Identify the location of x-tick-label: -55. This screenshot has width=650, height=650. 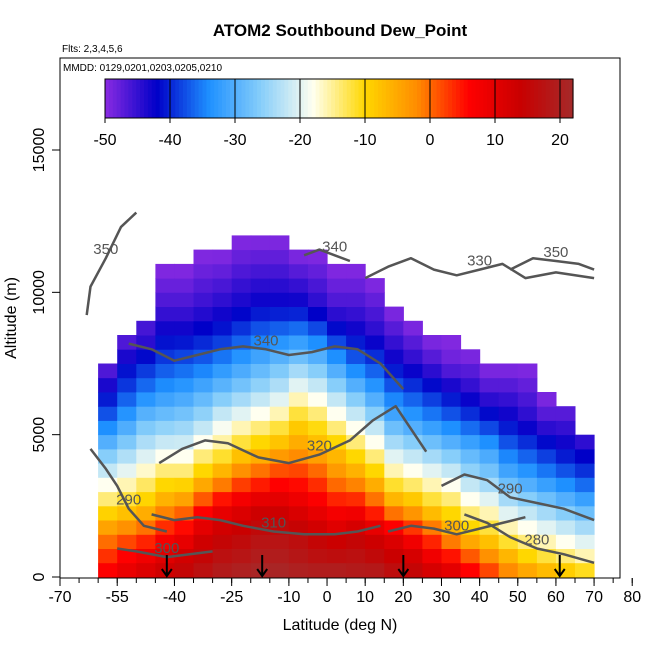
(117, 597).